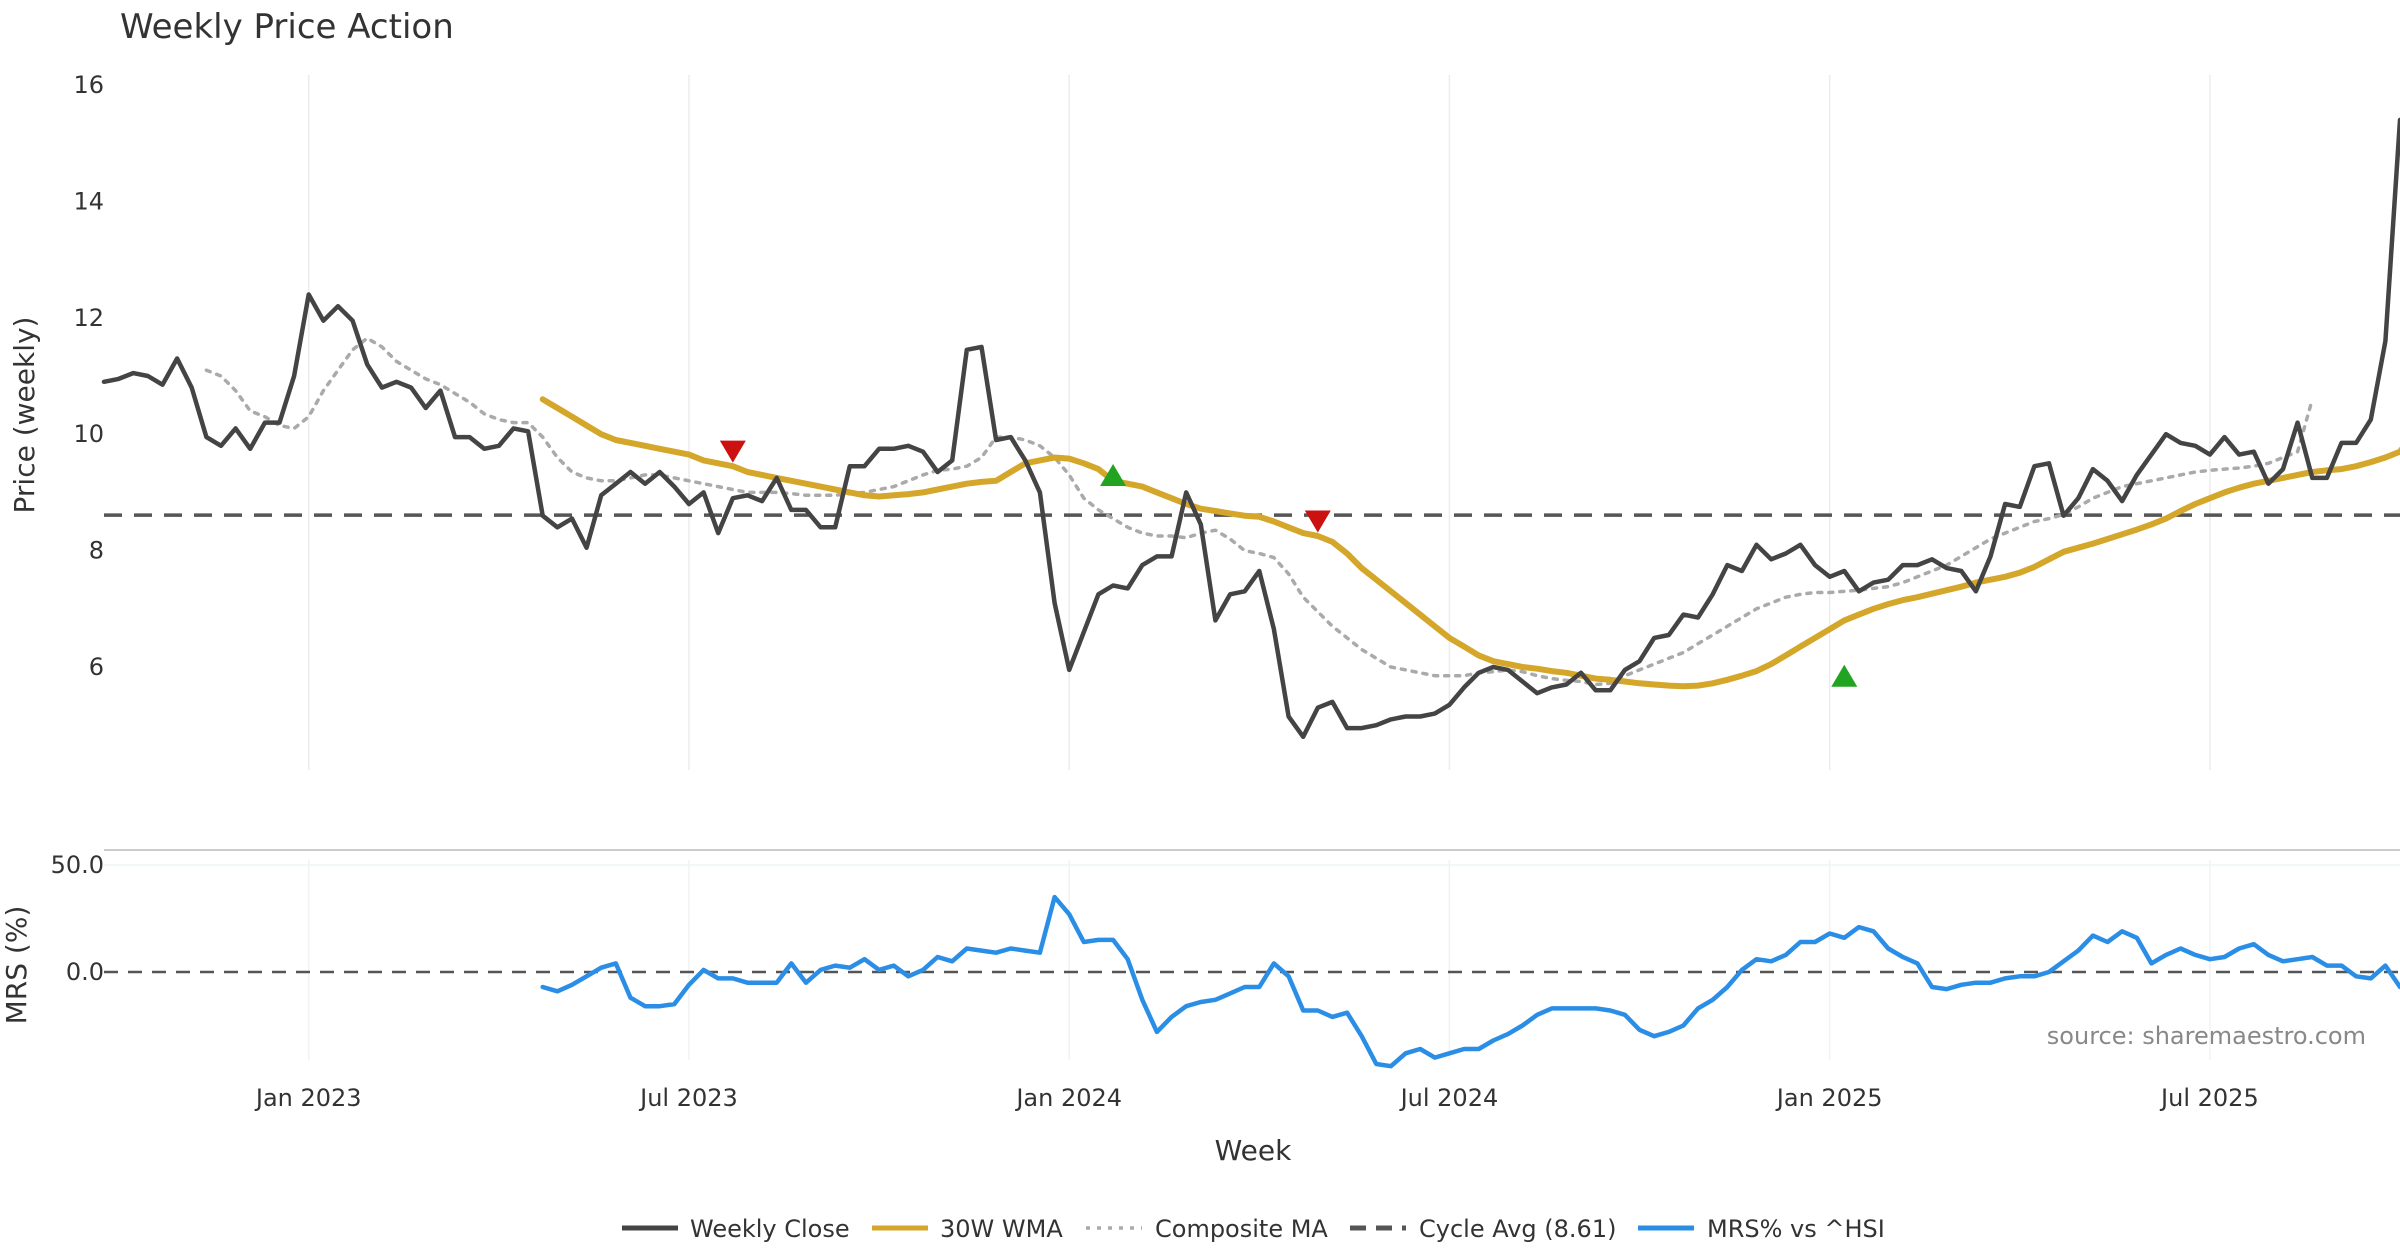 The image size is (2400, 1260). What do you see at coordinates (88, 201) in the screenshot?
I see `y-tick-label: 14` at bounding box center [88, 201].